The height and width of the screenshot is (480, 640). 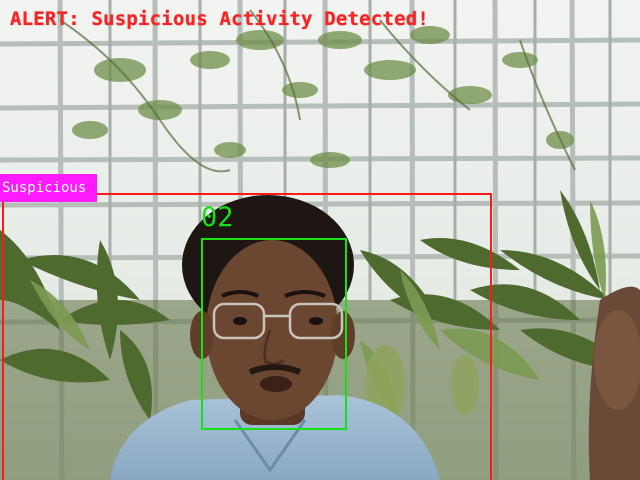 What do you see at coordinates (274, 334) in the screenshot?
I see `face-detection-box` at bounding box center [274, 334].